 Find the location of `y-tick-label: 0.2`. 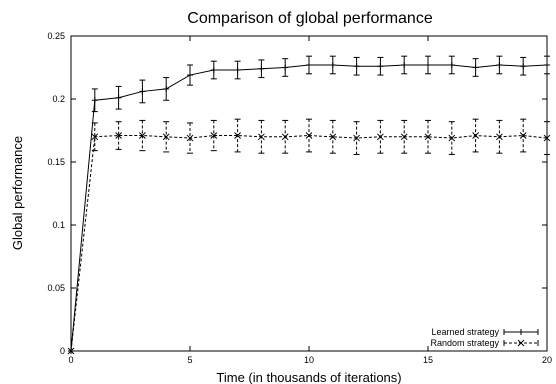

y-tick-label: 0.2 is located at coordinates (58, 99).